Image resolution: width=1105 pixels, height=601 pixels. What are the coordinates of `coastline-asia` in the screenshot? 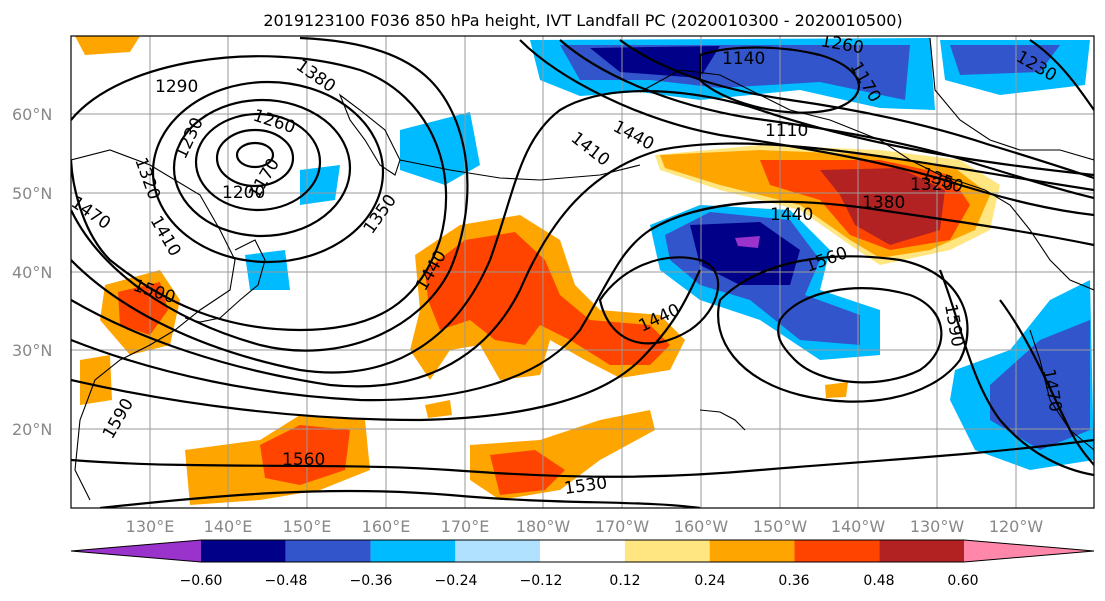 It's located at (153, 325).